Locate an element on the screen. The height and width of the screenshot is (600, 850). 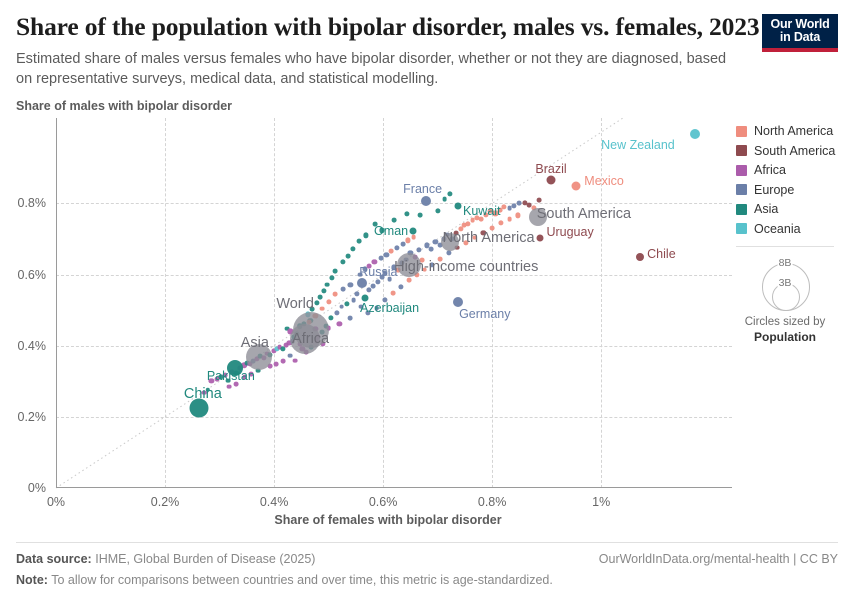
data-point-russia is located at coordinates (362, 283).